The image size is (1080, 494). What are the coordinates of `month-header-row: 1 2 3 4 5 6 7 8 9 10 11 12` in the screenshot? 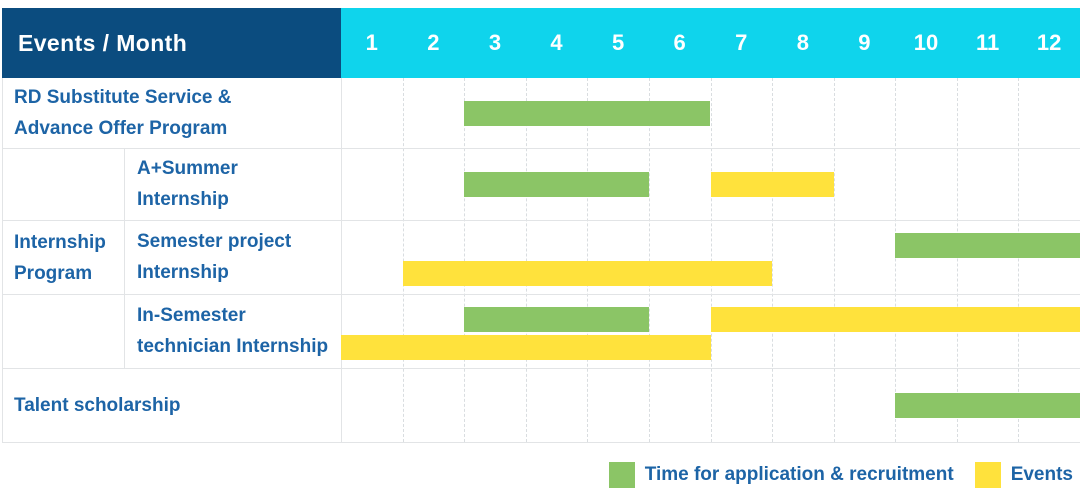 It's located at (710, 43).